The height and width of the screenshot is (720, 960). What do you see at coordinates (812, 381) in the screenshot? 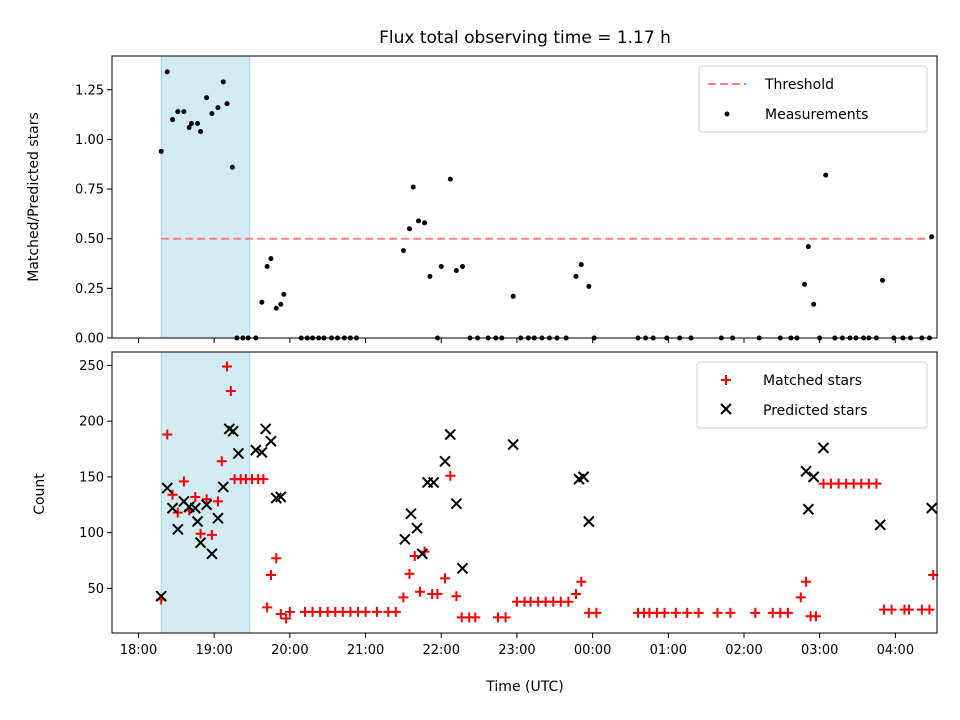
I see `legend-matched-label: Matched stars` at bounding box center [812, 381].